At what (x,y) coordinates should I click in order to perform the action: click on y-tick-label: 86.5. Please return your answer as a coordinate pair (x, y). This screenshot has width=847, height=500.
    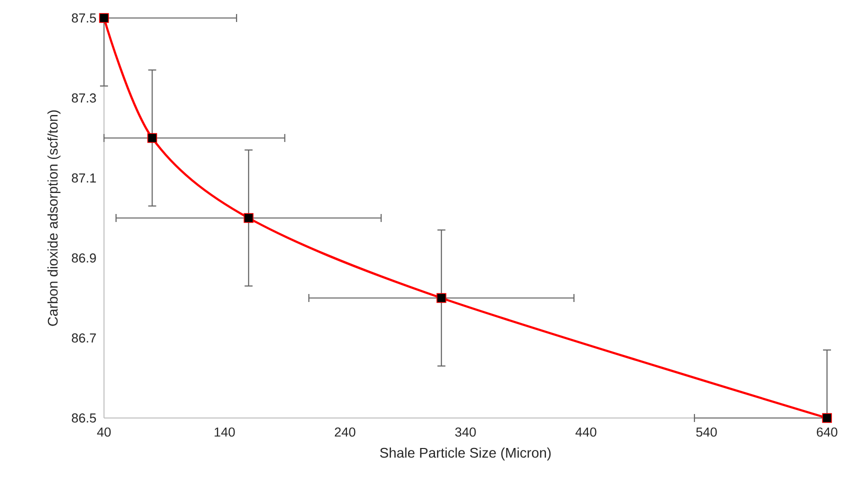
    Looking at the image, I should click on (84, 418).